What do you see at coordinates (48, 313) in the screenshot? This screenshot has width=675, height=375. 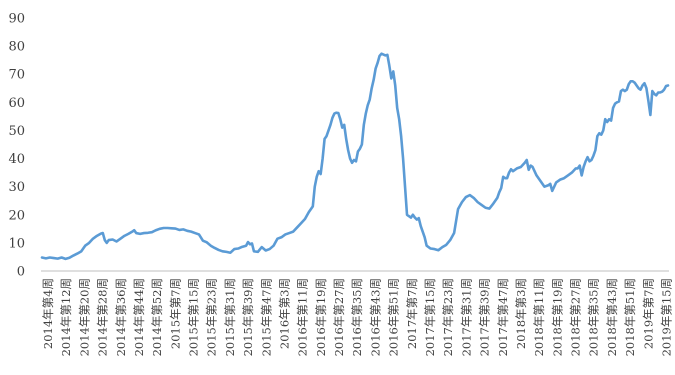 I see `x-tick-label: 2014年第4周` at bounding box center [48, 313].